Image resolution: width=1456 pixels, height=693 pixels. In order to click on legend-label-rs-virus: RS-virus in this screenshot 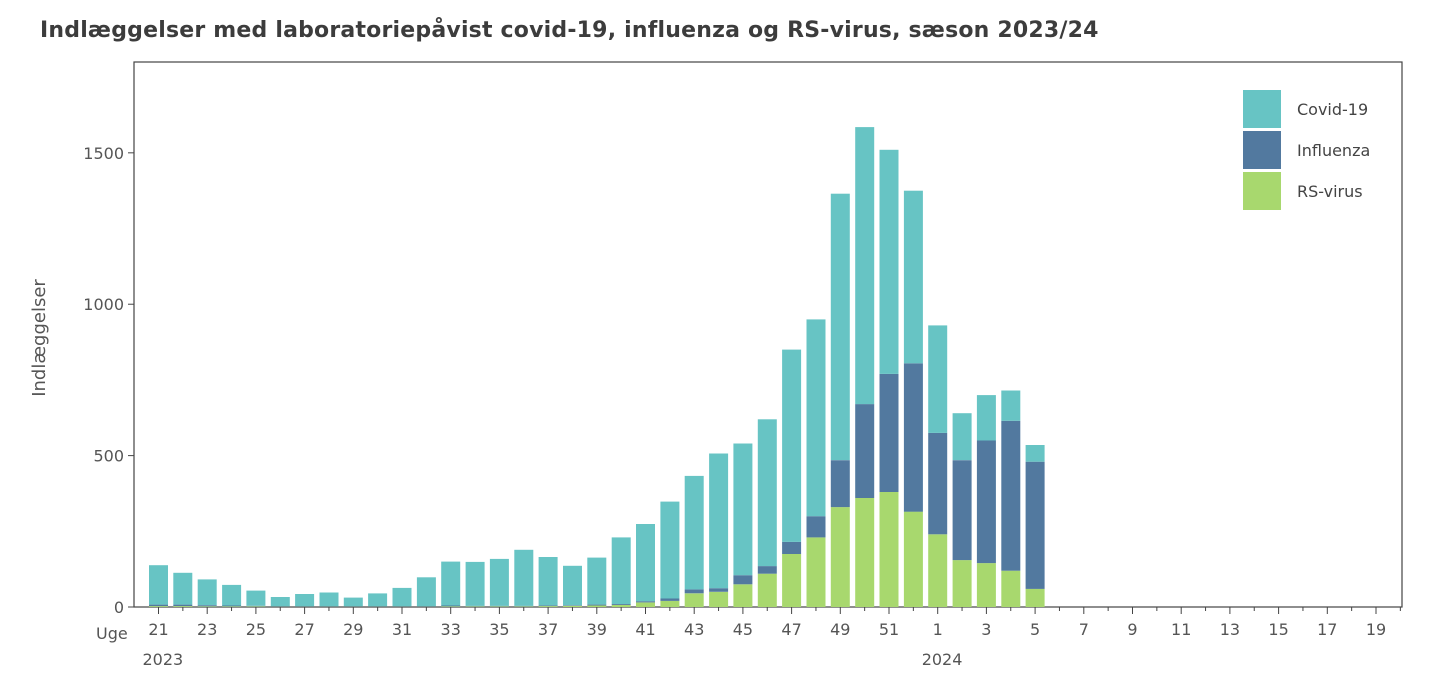, I will do `click(1330, 191)`.